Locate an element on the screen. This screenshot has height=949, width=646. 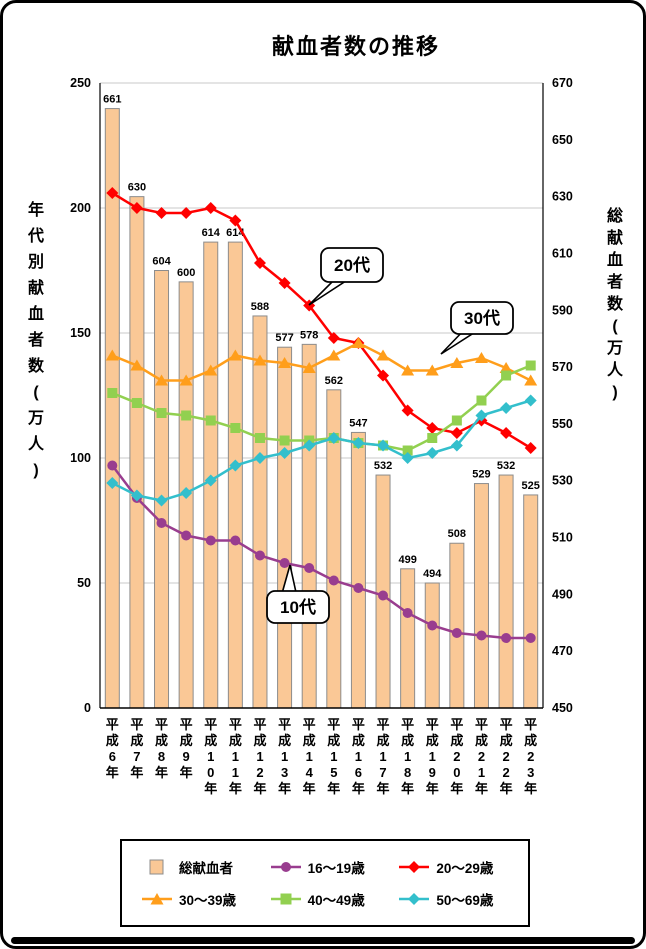
svg-text: 614 is located at coordinates (211, 233).